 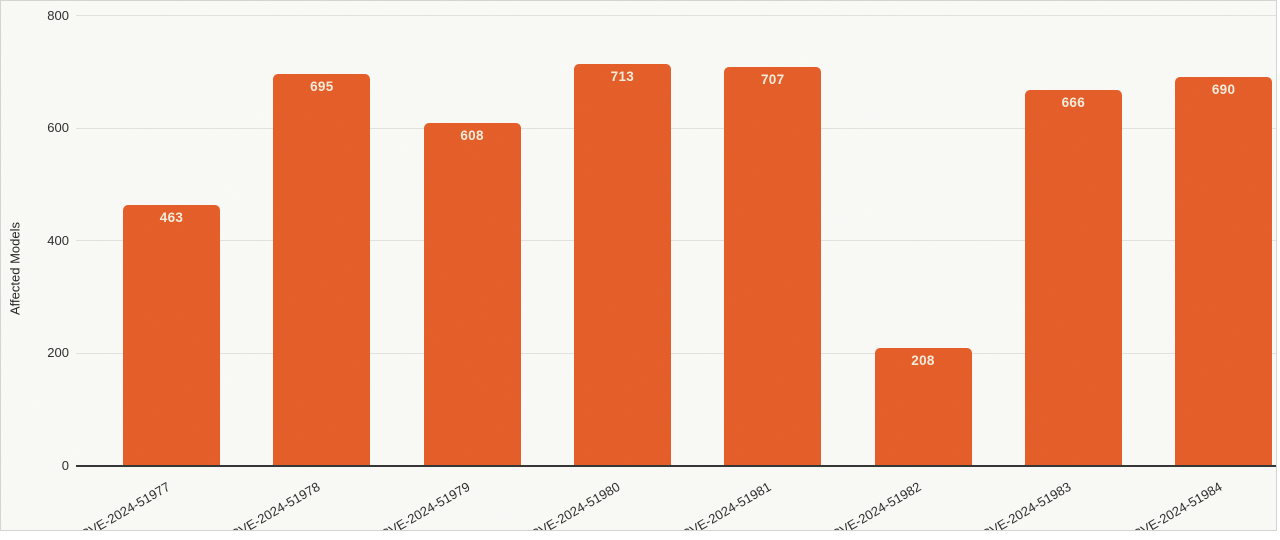 I want to click on bar-cve-2024-51981: 707, so click(x=773, y=266).